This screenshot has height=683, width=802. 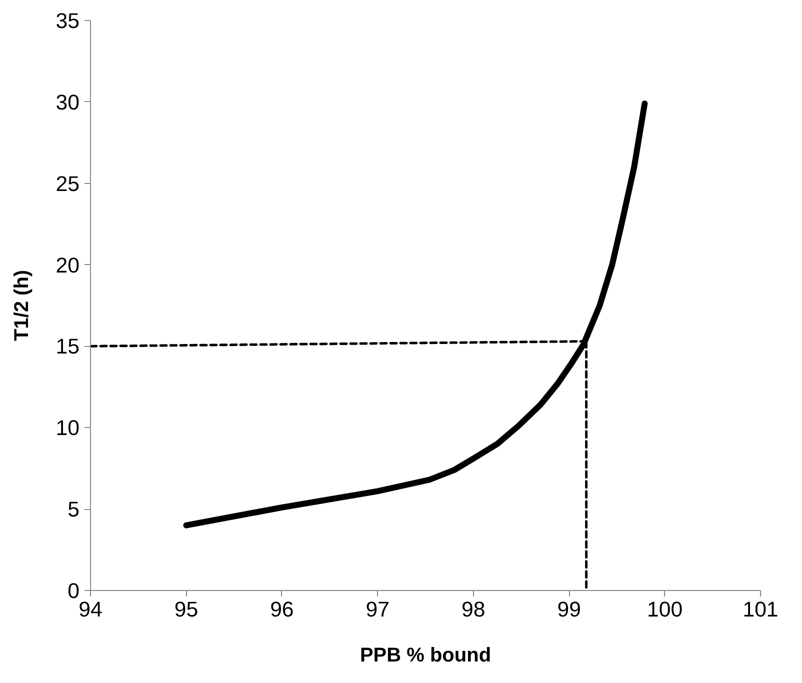 What do you see at coordinates (68, 346) in the screenshot?
I see `y-tick-label: 15` at bounding box center [68, 346].